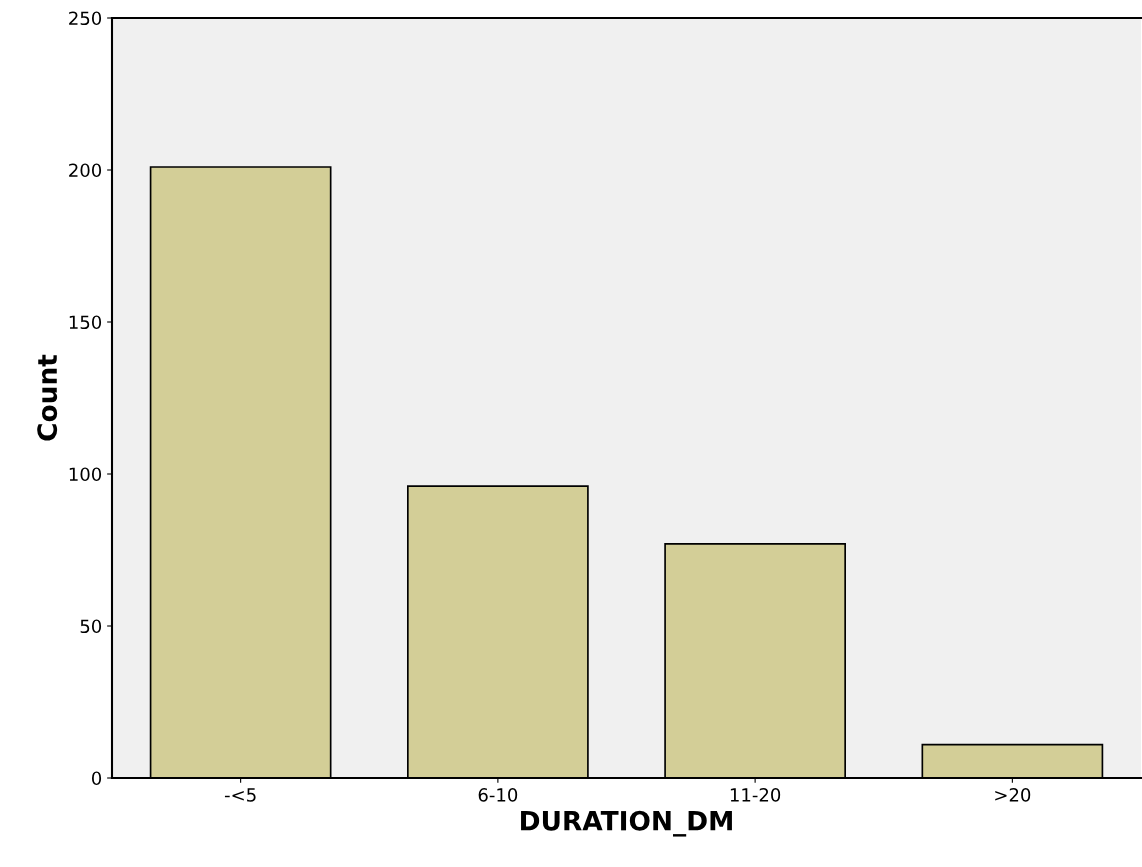 This screenshot has height=867, width=1142. I want to click on x-tick-label: 6-10, so click(498, 795).